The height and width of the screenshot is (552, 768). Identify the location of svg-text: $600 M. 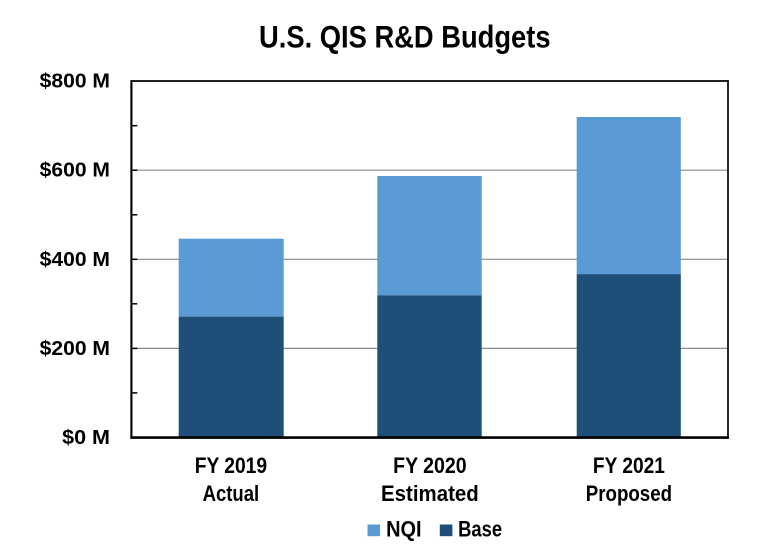
(75, 171).